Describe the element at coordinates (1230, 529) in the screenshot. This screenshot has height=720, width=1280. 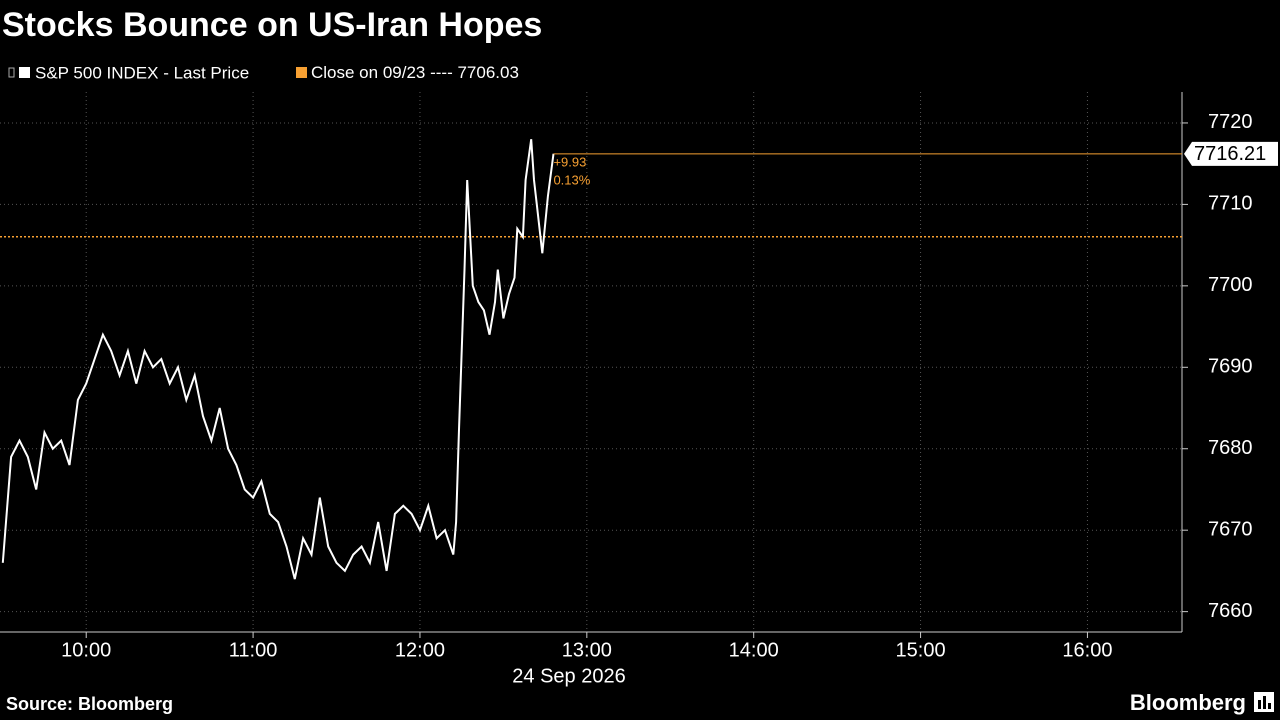
I see `y-tick-label: 7670` at that location.